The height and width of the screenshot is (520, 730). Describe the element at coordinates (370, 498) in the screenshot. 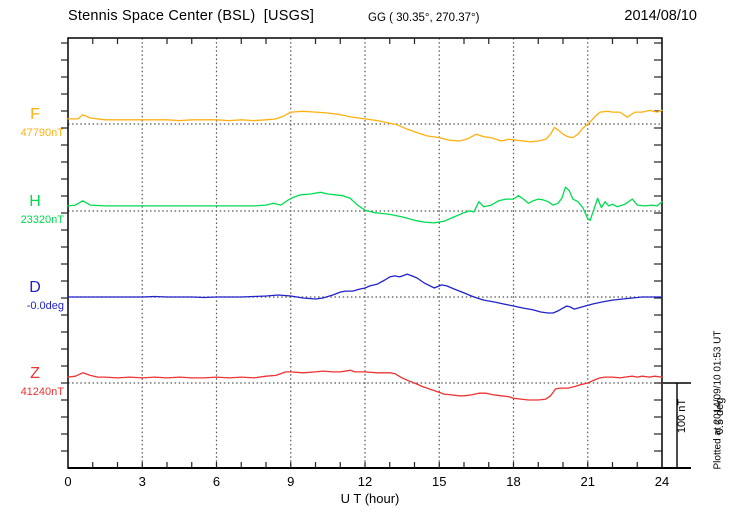

I see `x-axis-title: U T (hour)` at that location.